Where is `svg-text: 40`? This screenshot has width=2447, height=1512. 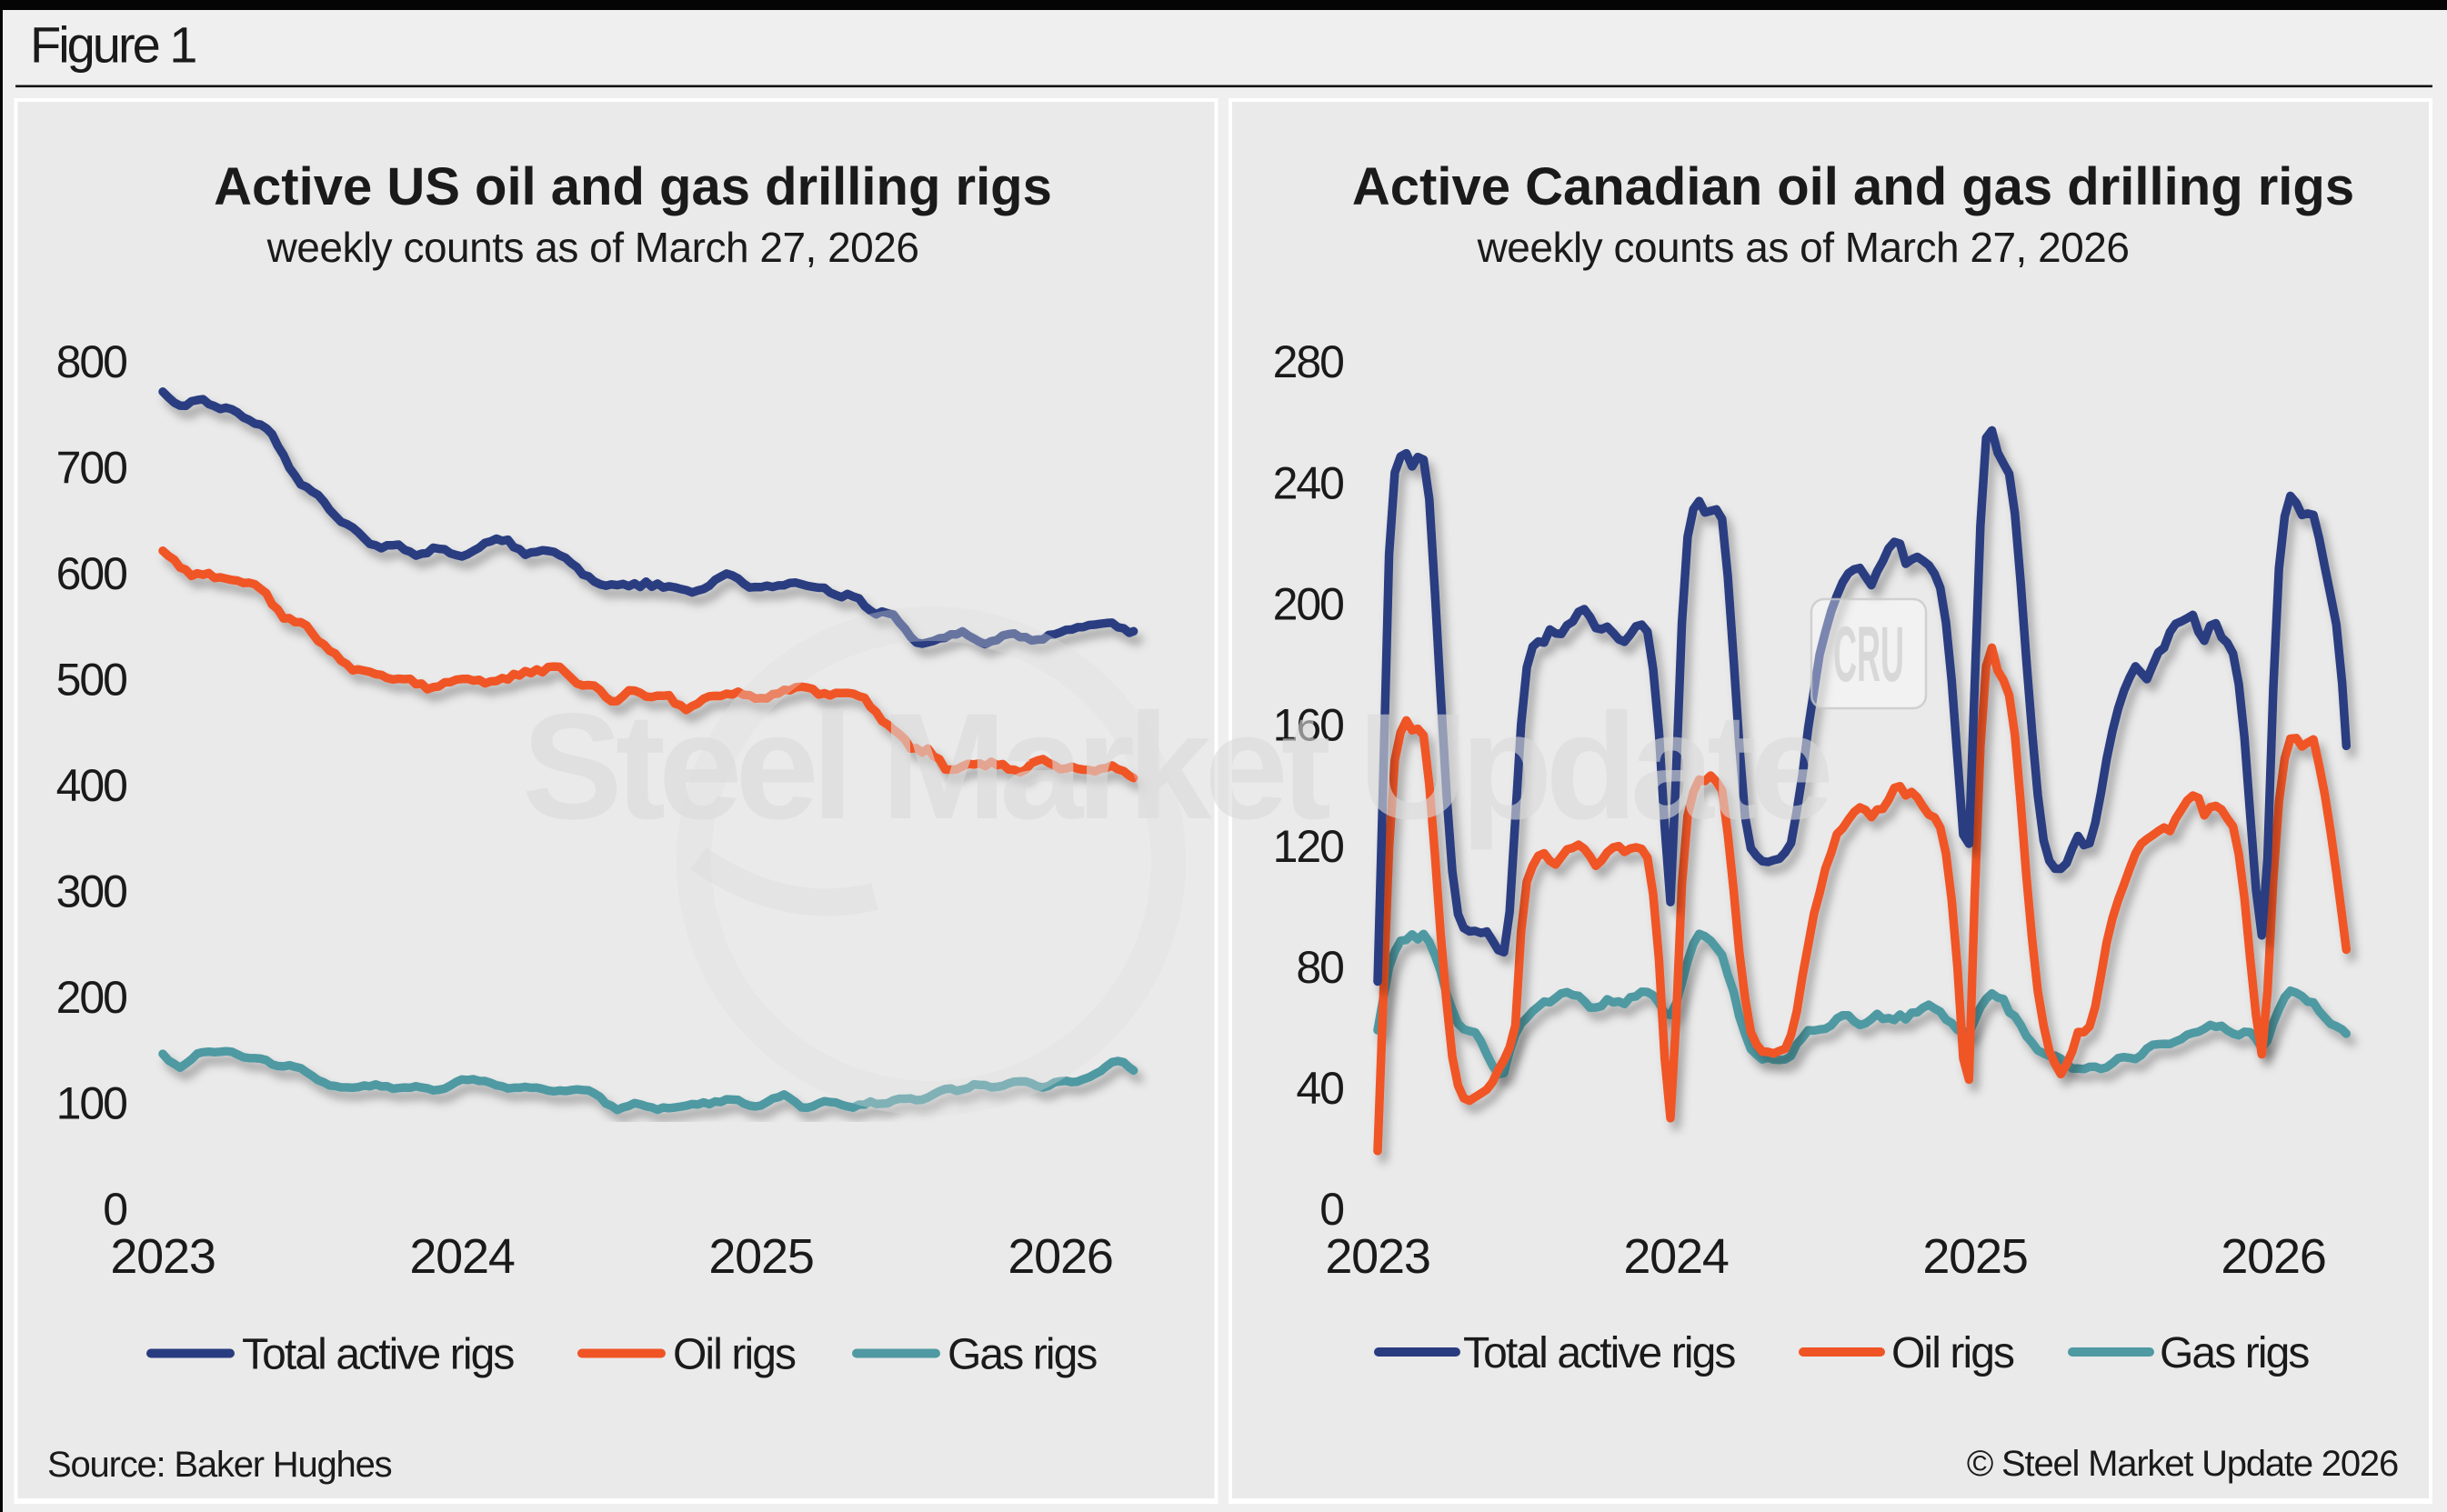
svg-text: 40 is located at coordinates (1320, 1088).